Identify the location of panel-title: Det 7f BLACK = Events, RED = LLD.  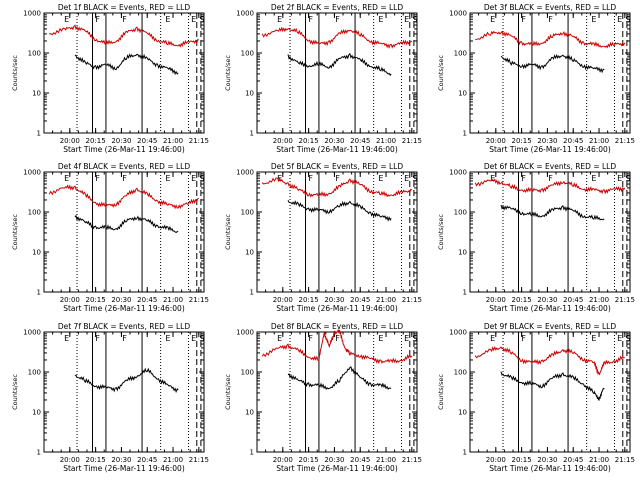
(124, 326).